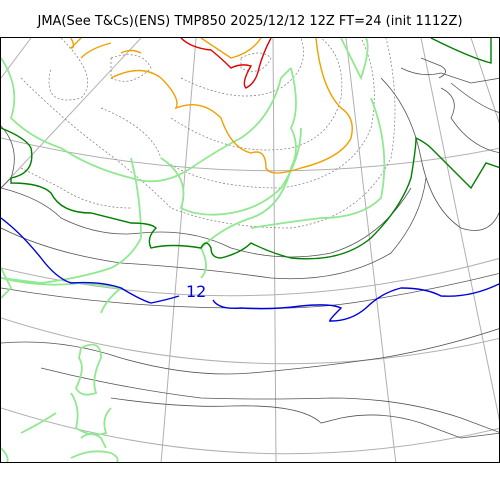 The height and width of the screenshot is (500, 500). Describe the element at coordinates (461, 51) in the screenshot. I see `isotherm-green` at that location.